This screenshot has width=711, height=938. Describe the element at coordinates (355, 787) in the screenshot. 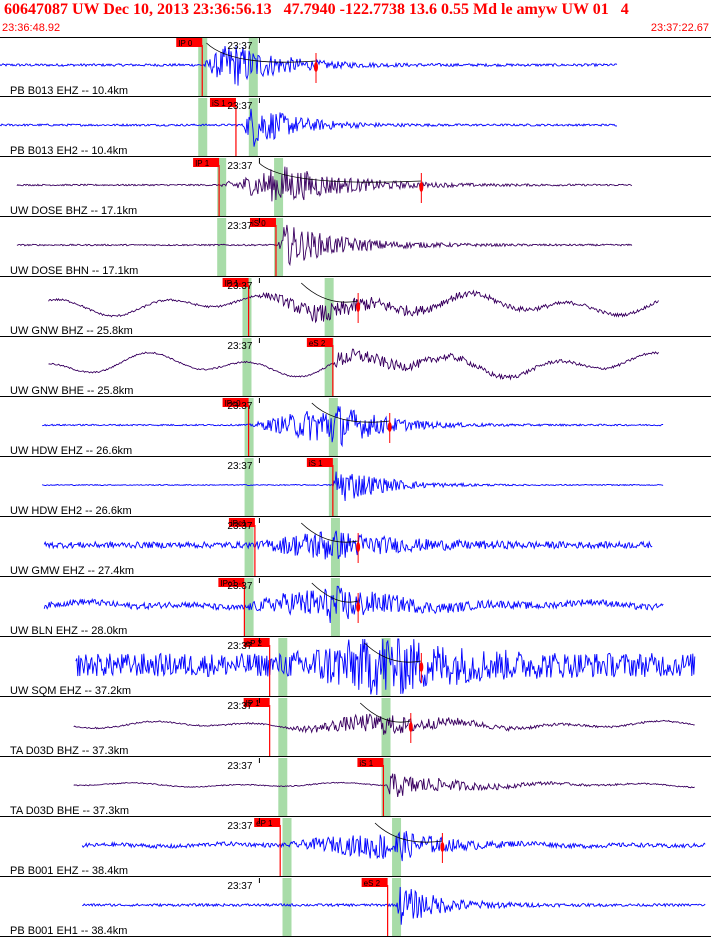

I see `trace-panel: iS 1 23:37 TA D03D BHE -- 37.3km` at that location.